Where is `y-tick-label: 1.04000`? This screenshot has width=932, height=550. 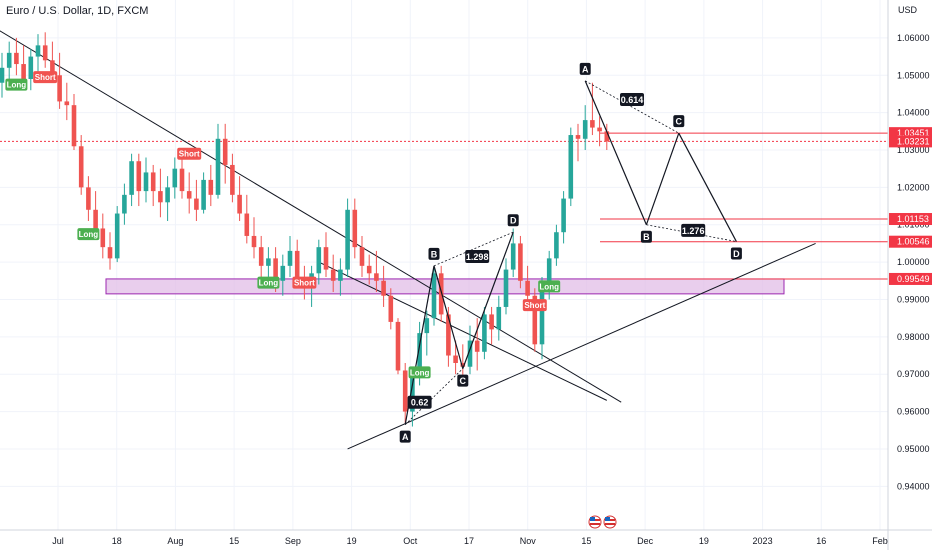 y-tick-label: 1.04000 is located at coordinates (913, 113).